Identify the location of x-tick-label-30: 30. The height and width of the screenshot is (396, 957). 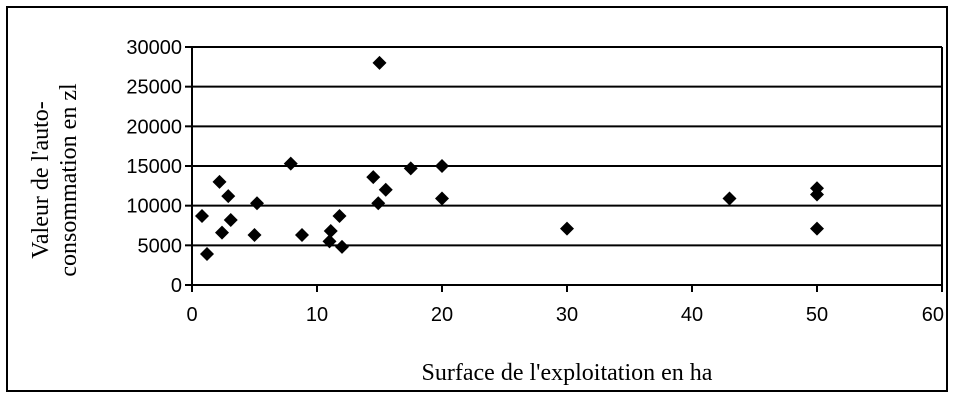
(567, 315).